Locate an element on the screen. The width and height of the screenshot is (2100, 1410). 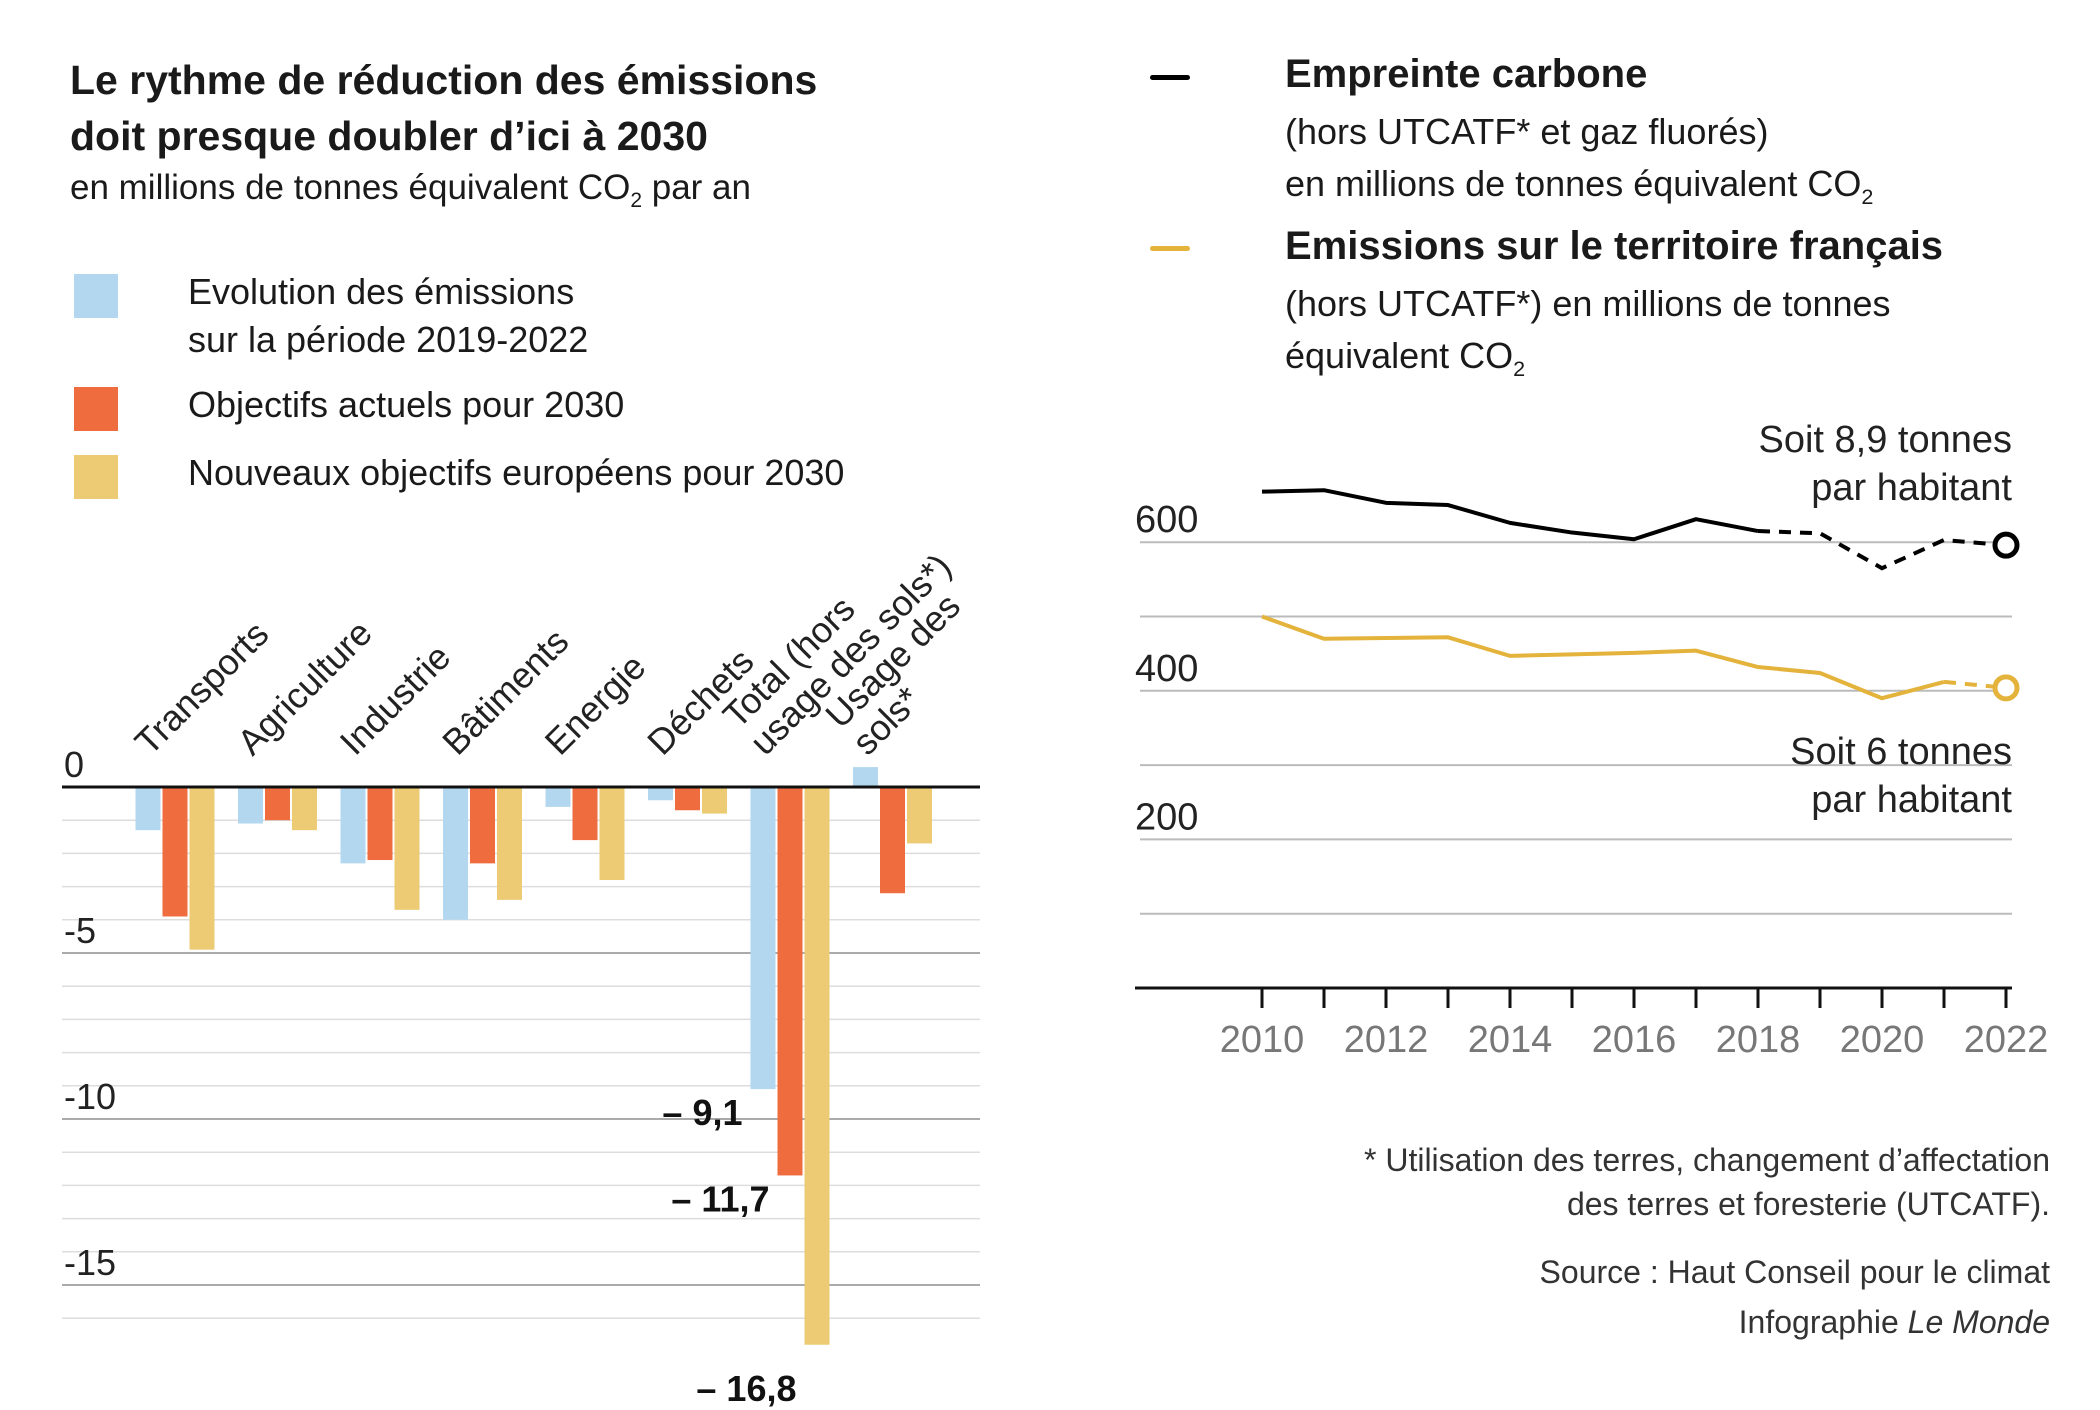
legend-desc-emissions-1: (hors UTCATF*) en millions de tonnes is located at coordinates (1588, 303).